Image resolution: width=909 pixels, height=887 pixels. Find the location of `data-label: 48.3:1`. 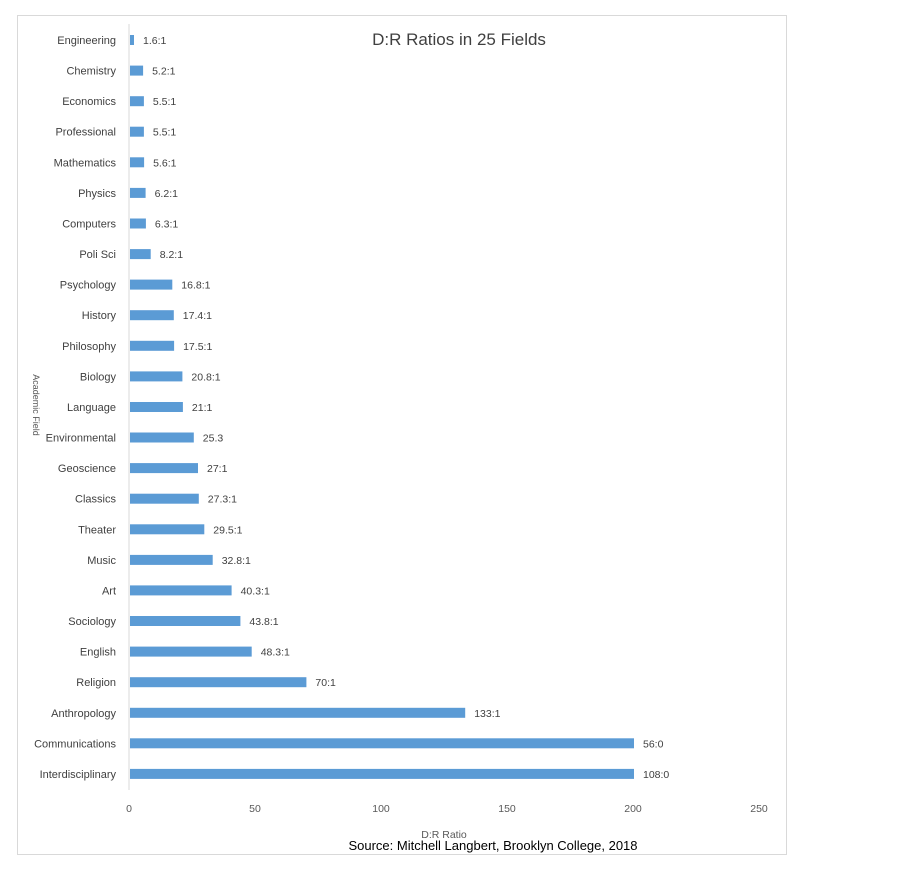

data-label: 48.3:1 is located at coordinates (275, 653).